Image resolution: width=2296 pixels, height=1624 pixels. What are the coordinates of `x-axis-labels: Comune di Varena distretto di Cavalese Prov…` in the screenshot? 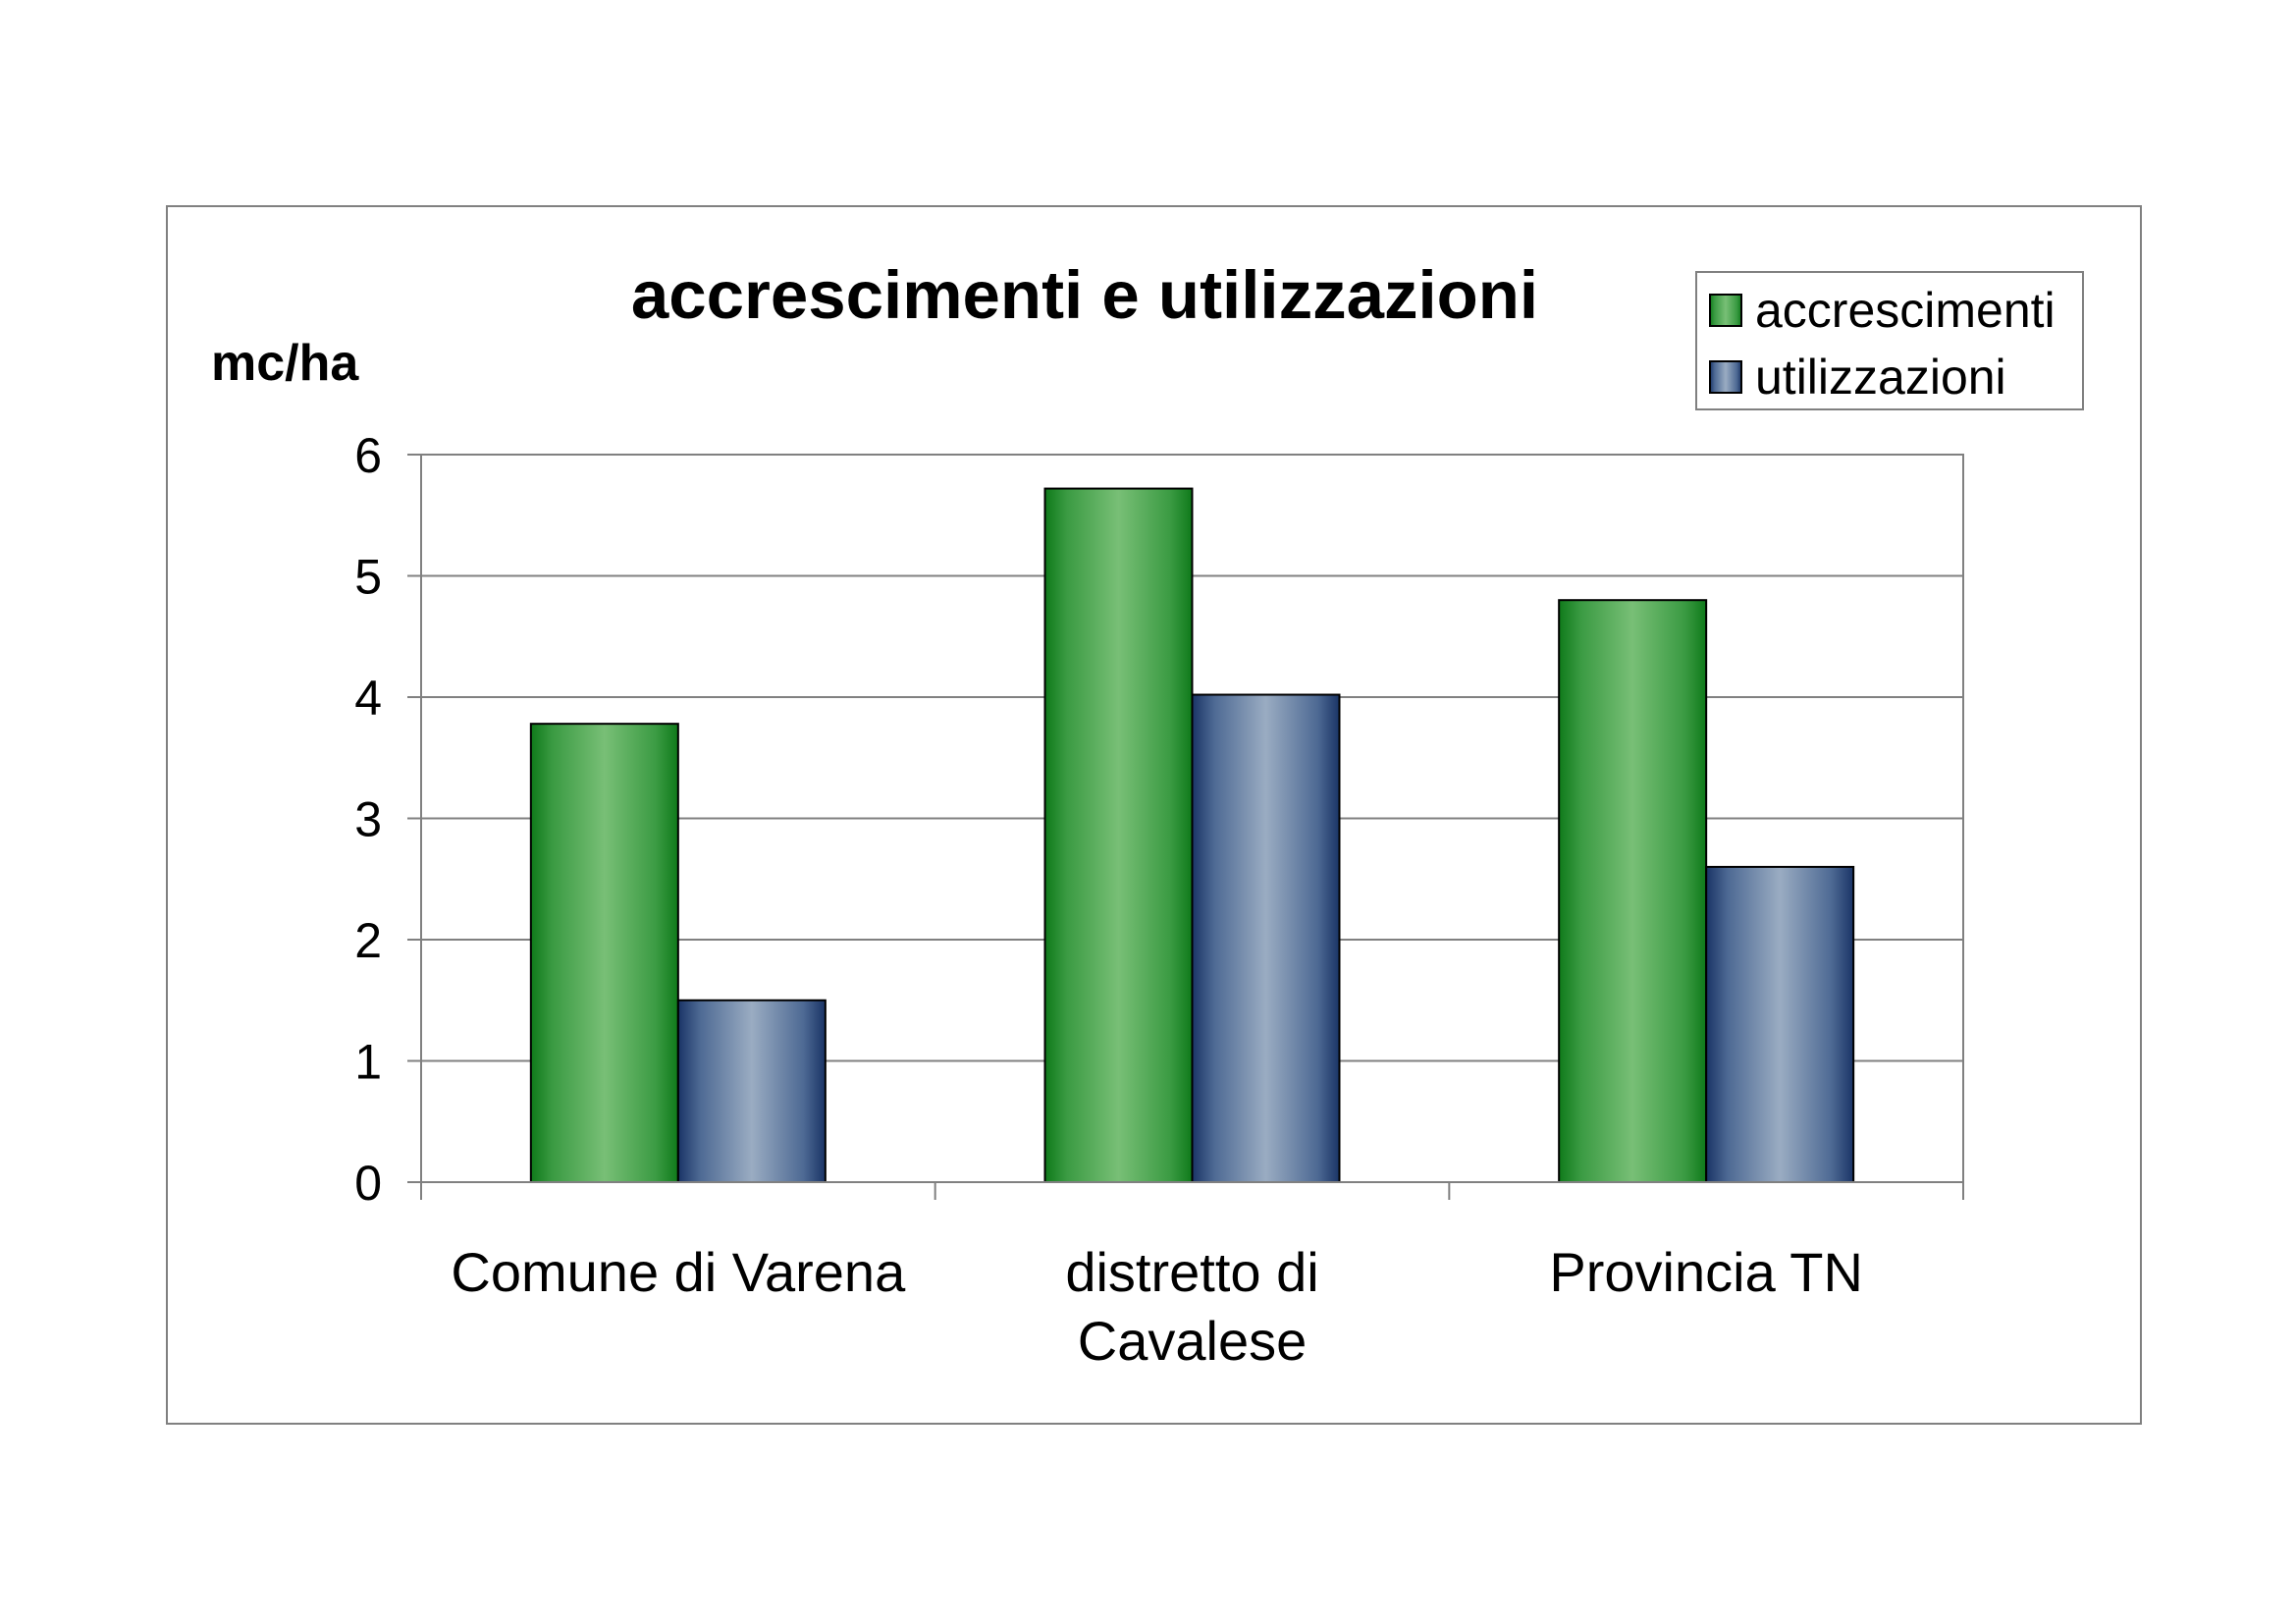 It's located at (1156, 1306).